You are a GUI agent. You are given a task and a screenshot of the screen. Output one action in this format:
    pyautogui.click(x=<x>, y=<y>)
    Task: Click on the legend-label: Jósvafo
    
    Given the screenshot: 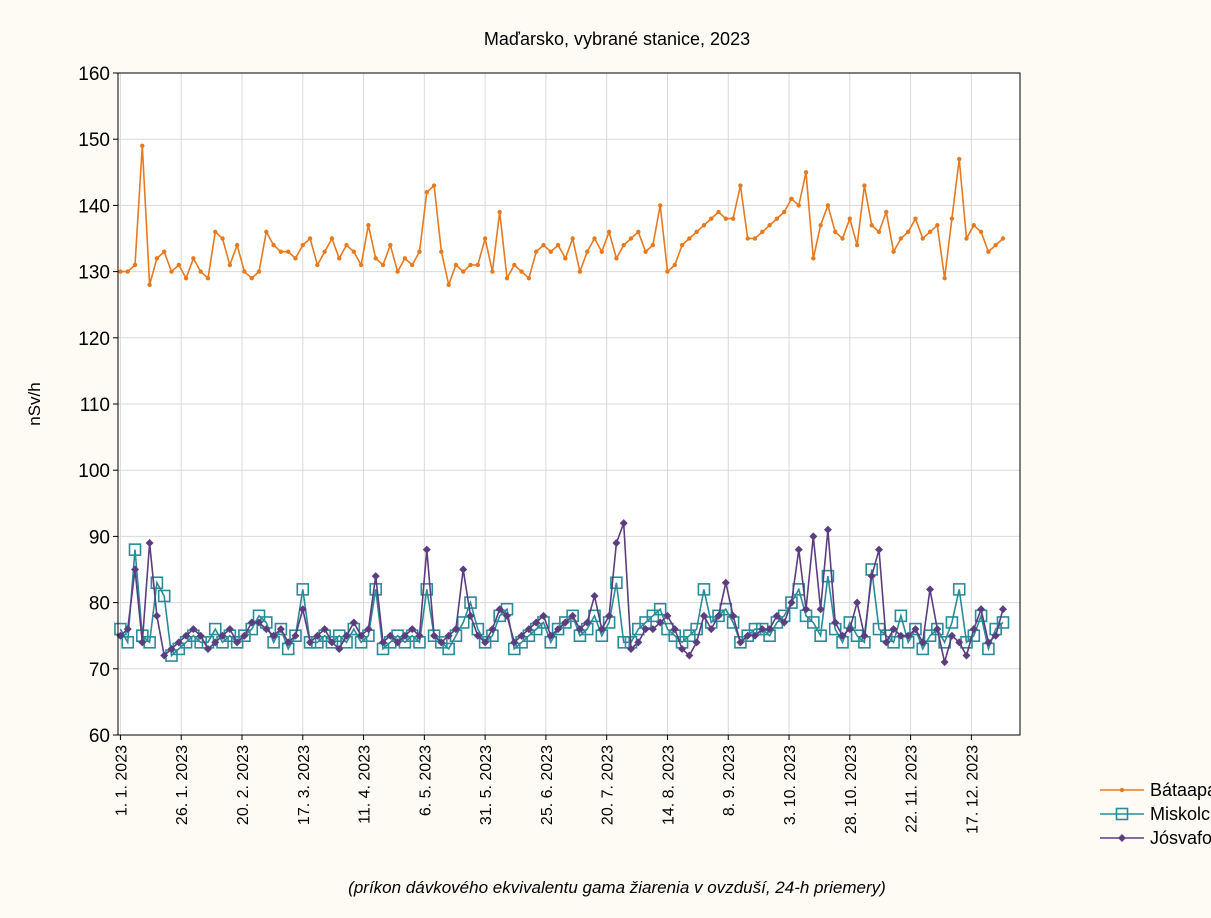 What is the action you would take?
    pyautogui.click(x=1180, y=838)
    